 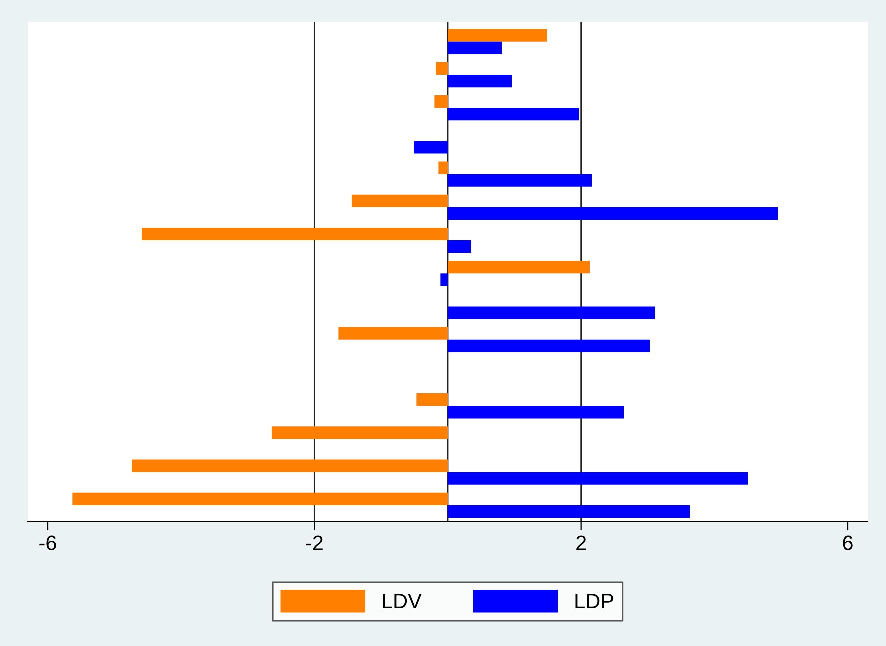 I want to click on x-tick-label: 2, so click(x=581, y=543).